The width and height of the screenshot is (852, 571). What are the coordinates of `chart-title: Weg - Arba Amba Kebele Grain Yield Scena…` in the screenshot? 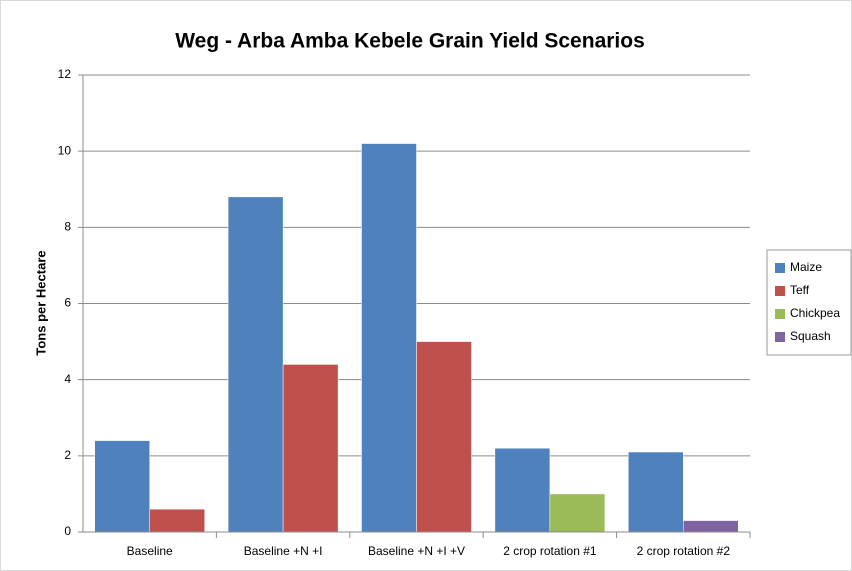 It's located at (410, 41).